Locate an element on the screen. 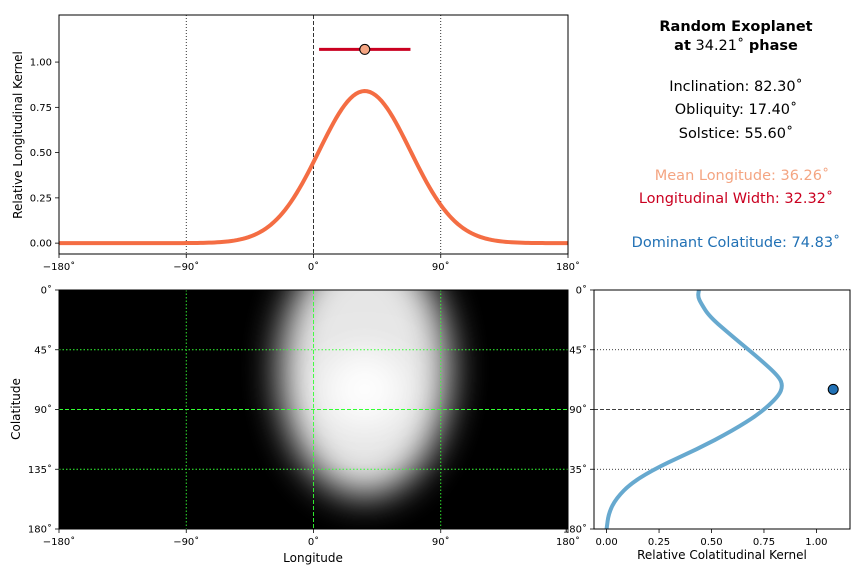 The height and width of the screenshot is (576, 864). kernel-map-heat is located at coordinates (364, 393).